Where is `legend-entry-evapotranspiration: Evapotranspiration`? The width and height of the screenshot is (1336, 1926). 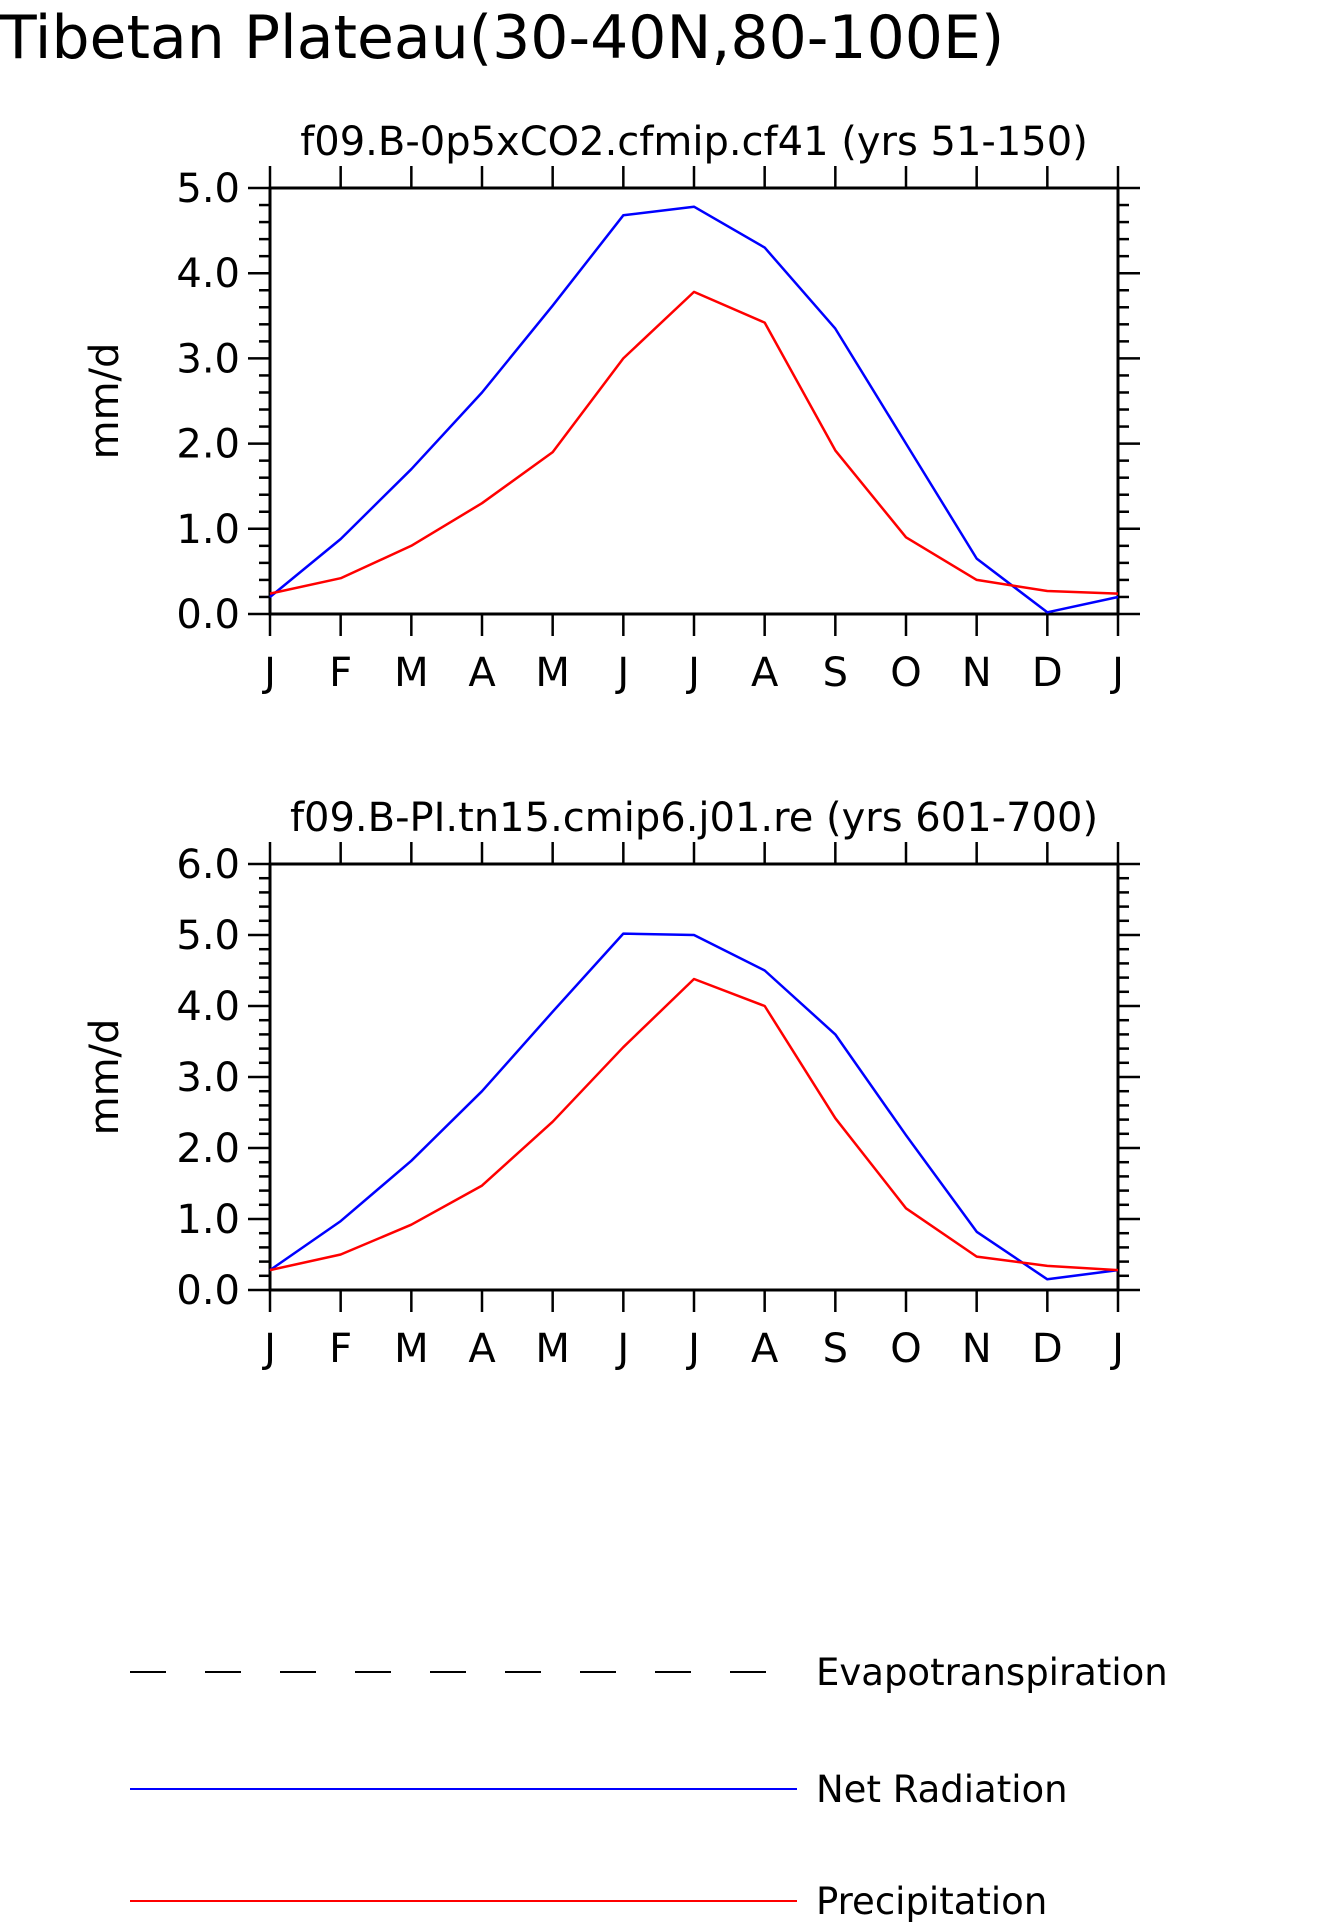
legend-entry-evapotranspiration: Evapotranspiration is located at coordinates (649, 1672).